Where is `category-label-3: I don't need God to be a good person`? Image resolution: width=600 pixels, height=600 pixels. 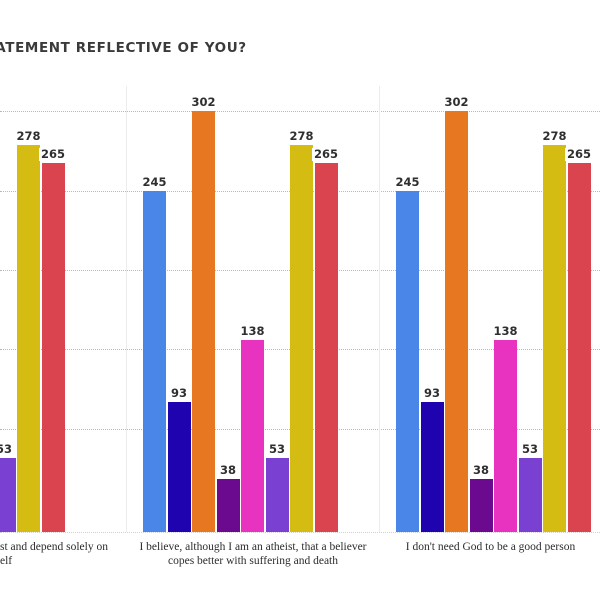
category-label-3: I don't need God to be a good person is located at coordinates (490, 547).